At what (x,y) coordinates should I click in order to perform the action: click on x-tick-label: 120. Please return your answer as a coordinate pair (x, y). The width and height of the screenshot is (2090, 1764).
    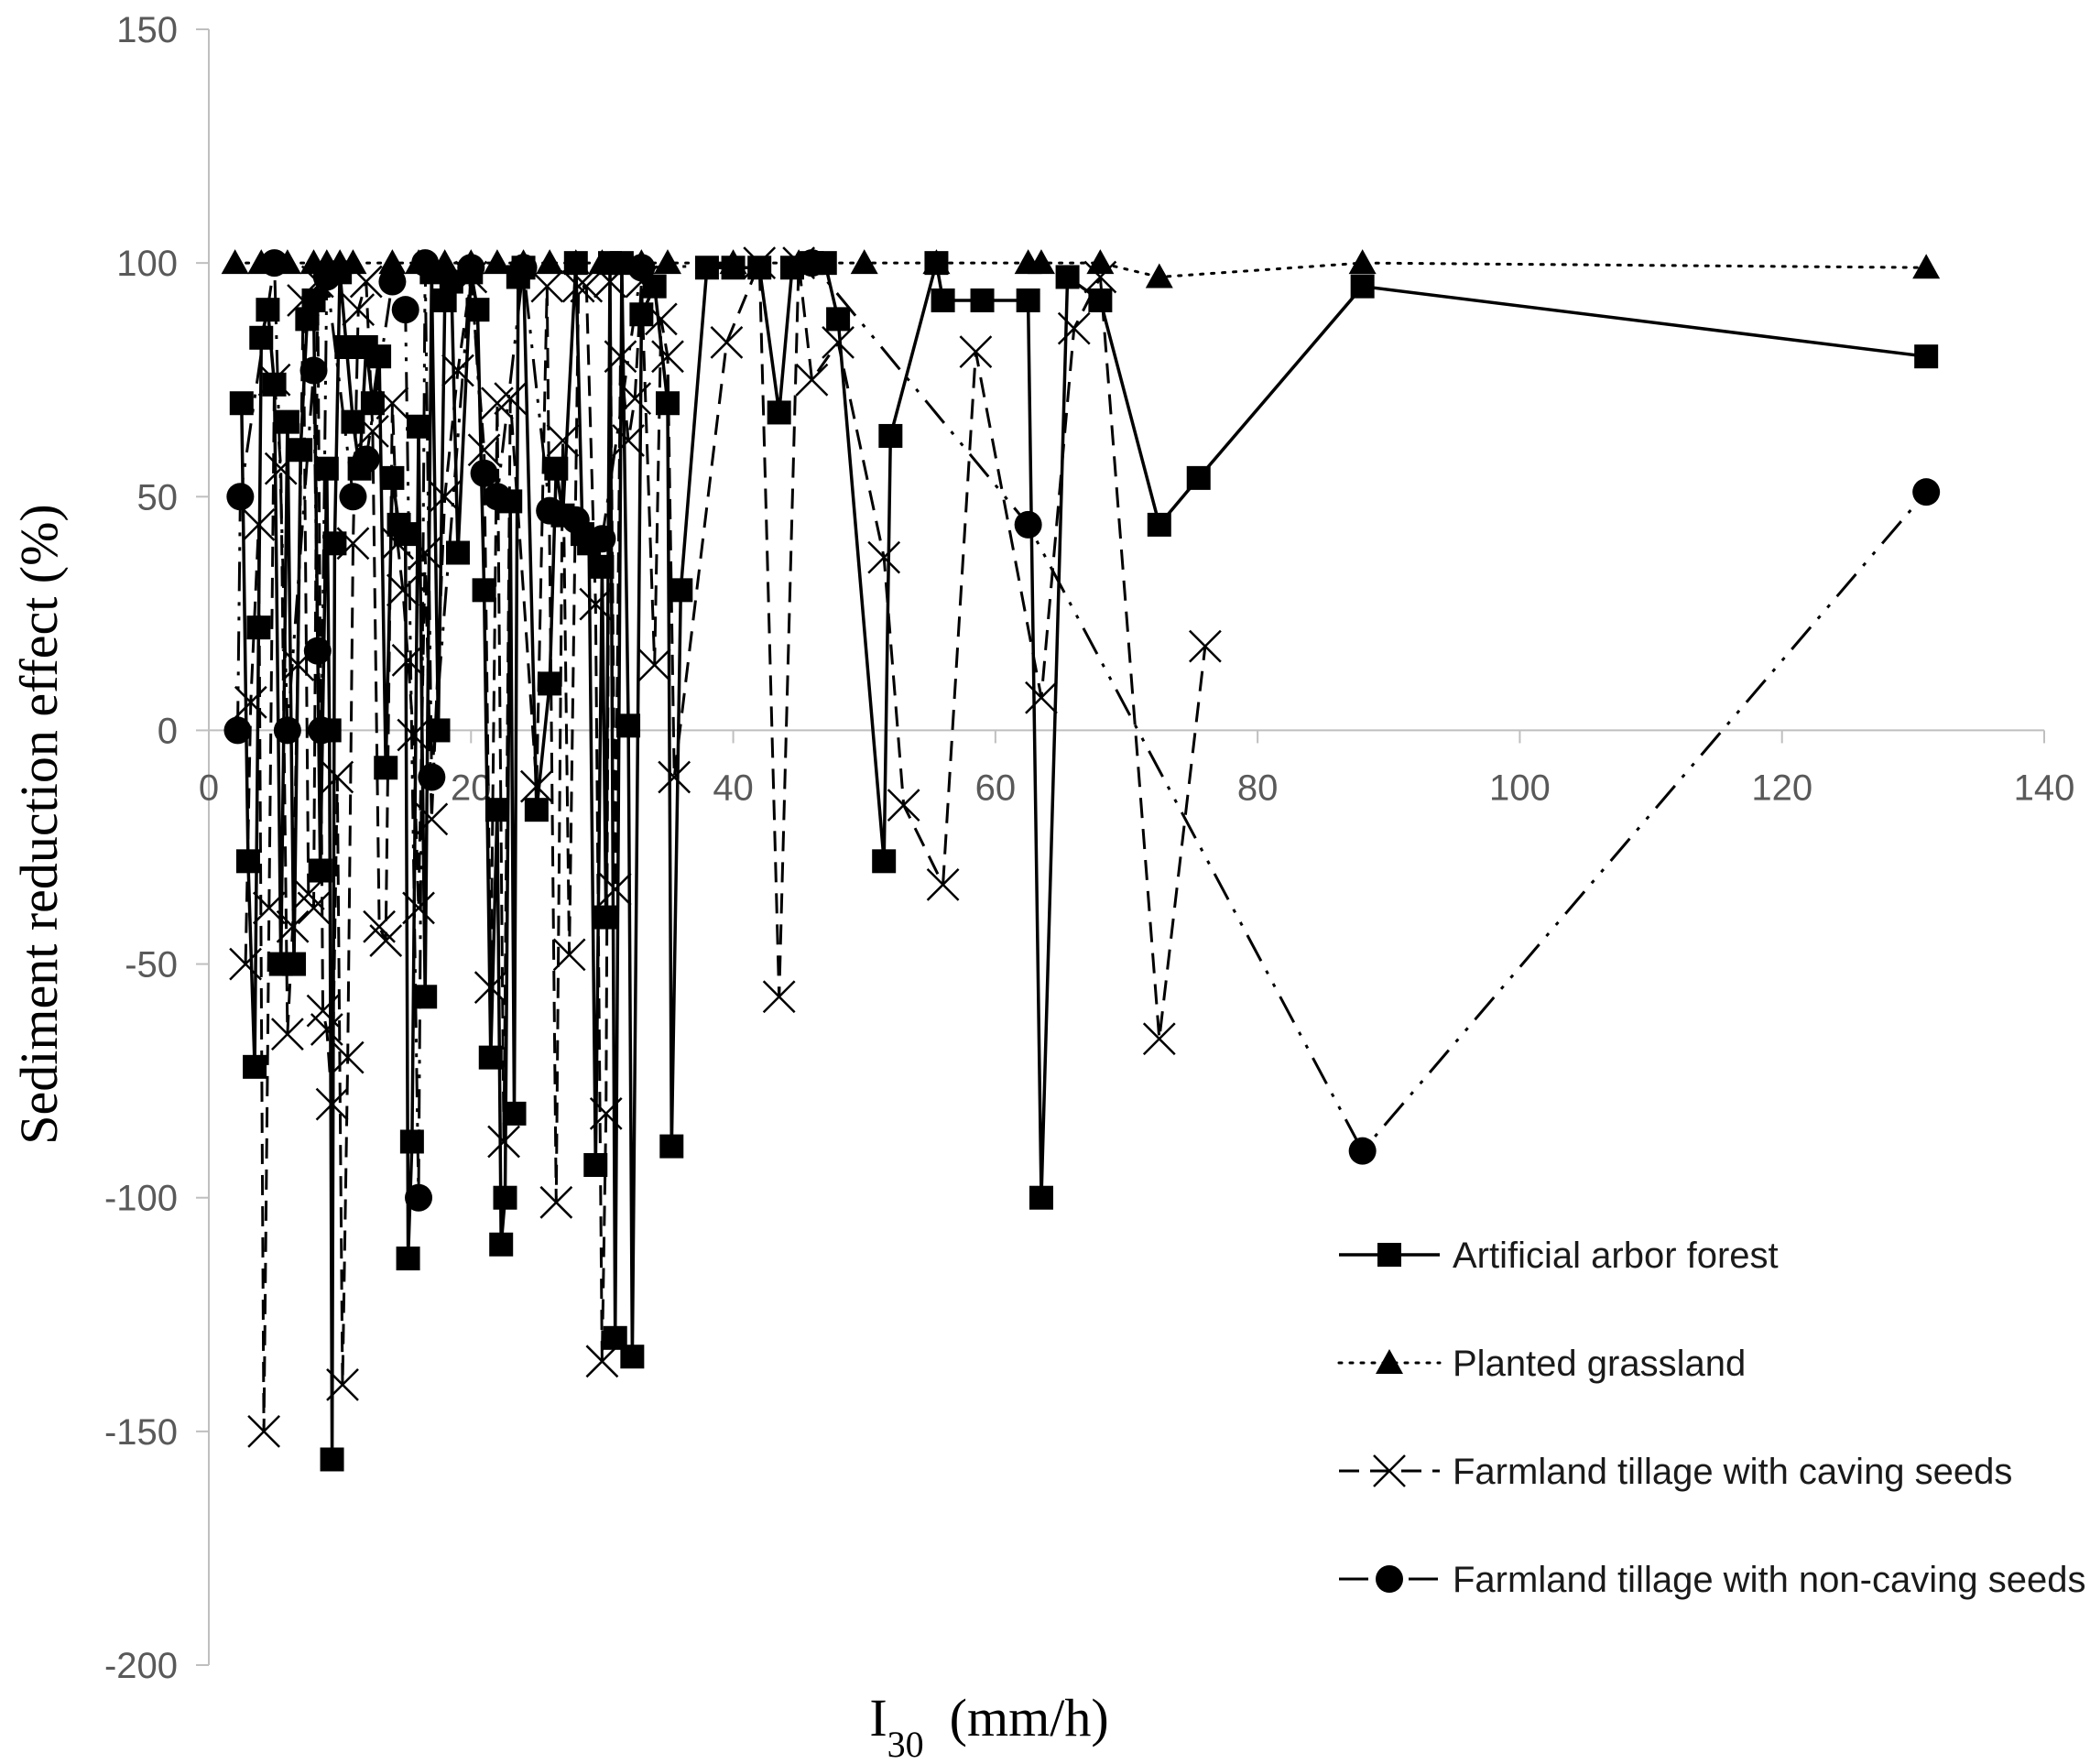
    Looking at the image, I should click on (1781, 788).